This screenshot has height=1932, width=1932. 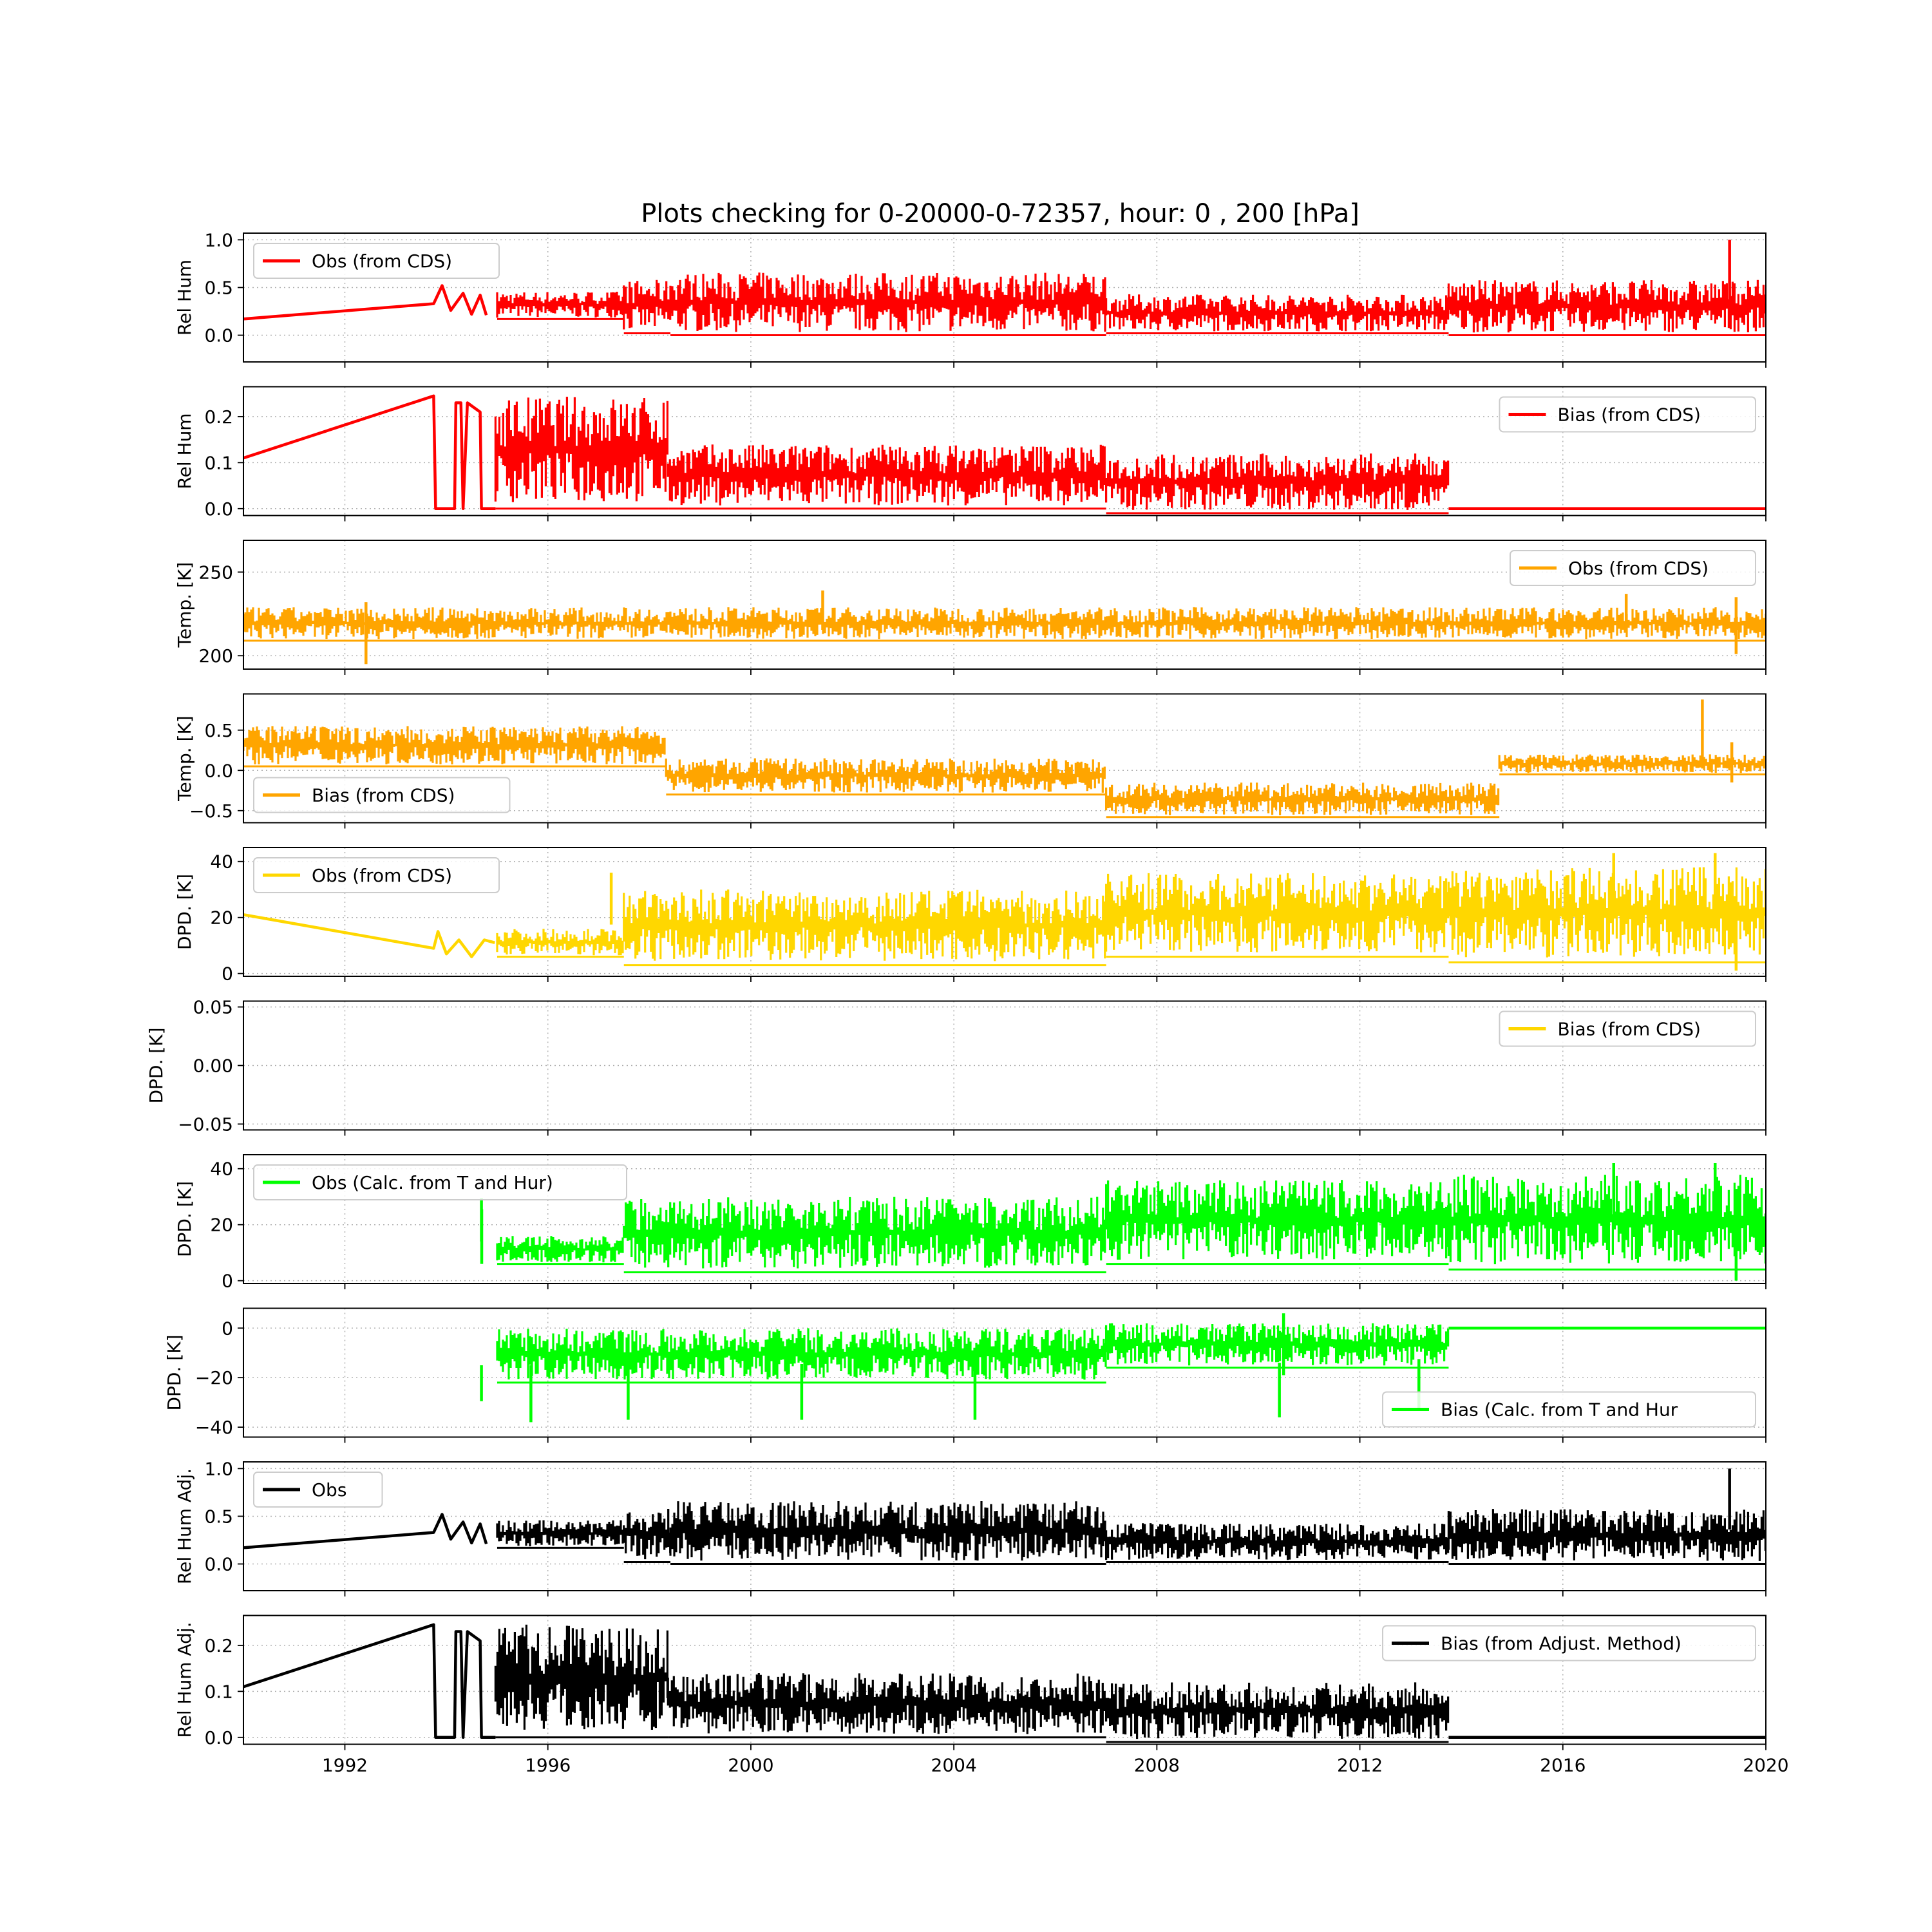 I want to click on subplot-6: −0.05 0.00 0.05 DPD. [K] Bias (from CDS), so click(x=956, y=1066).